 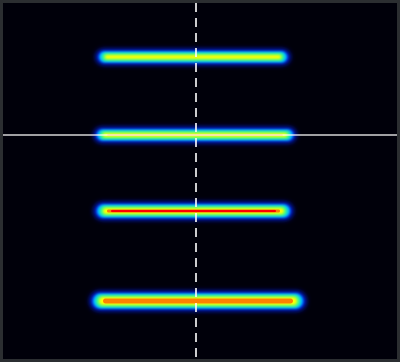 I want to click on beam-3-peak, so click(x=193, y=211).